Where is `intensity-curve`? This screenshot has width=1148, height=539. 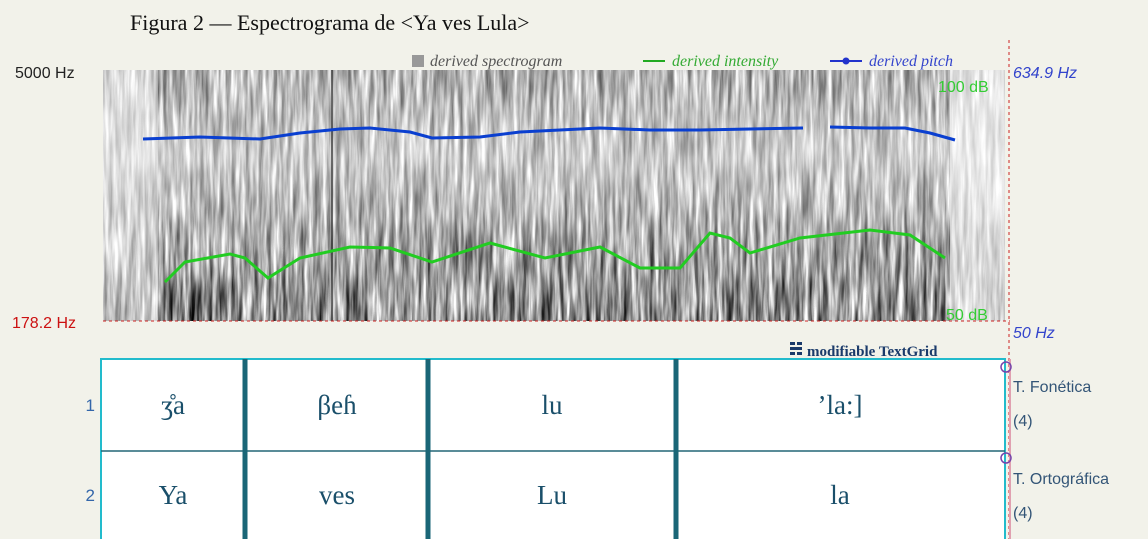 intensity-curve is located at coordinates (554, 256).